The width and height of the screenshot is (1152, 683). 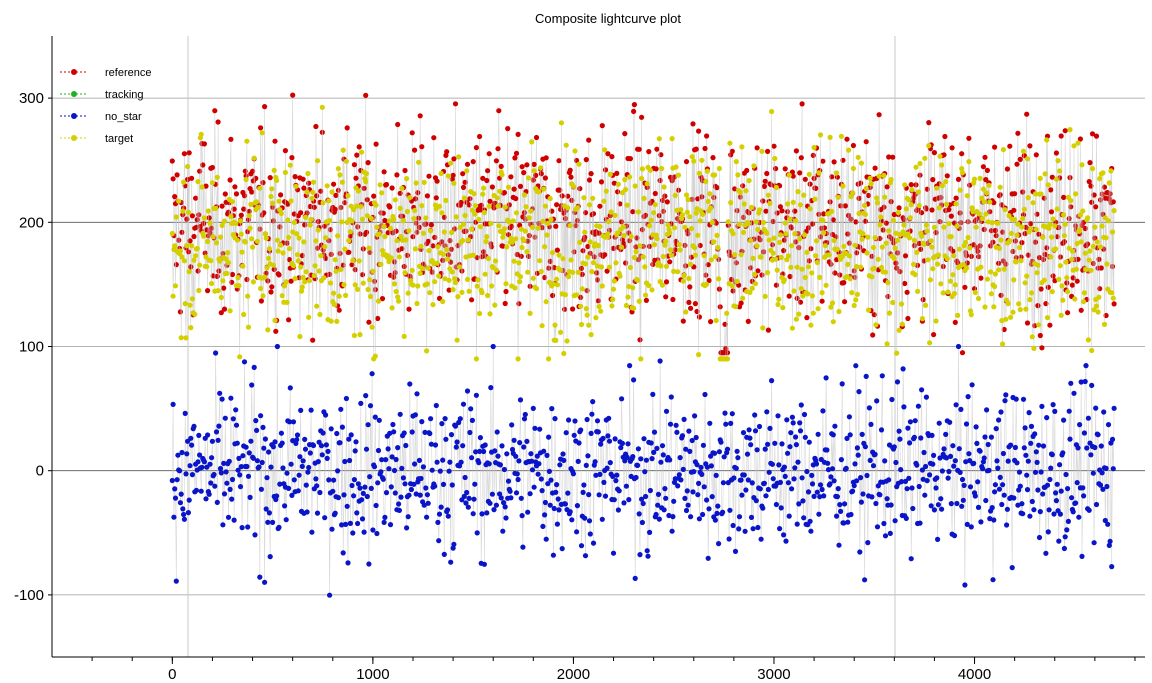 What do you see at coordinates (128, 73) in the screenshot?
I see `legend-label: reference` at bounding box center [128, 73].